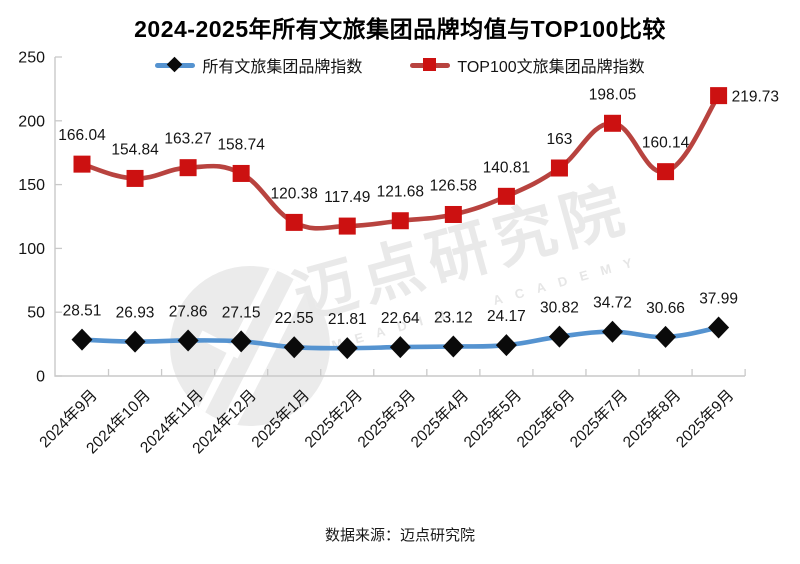 The width and height of the screenshot is (800, 564). What do you see at coordinates (400, 29) in the screenshot?
I see `chart-title: 2024-2025年所有文旅集团品牌均值与TOP100比较` at bounding box center [400, 29].